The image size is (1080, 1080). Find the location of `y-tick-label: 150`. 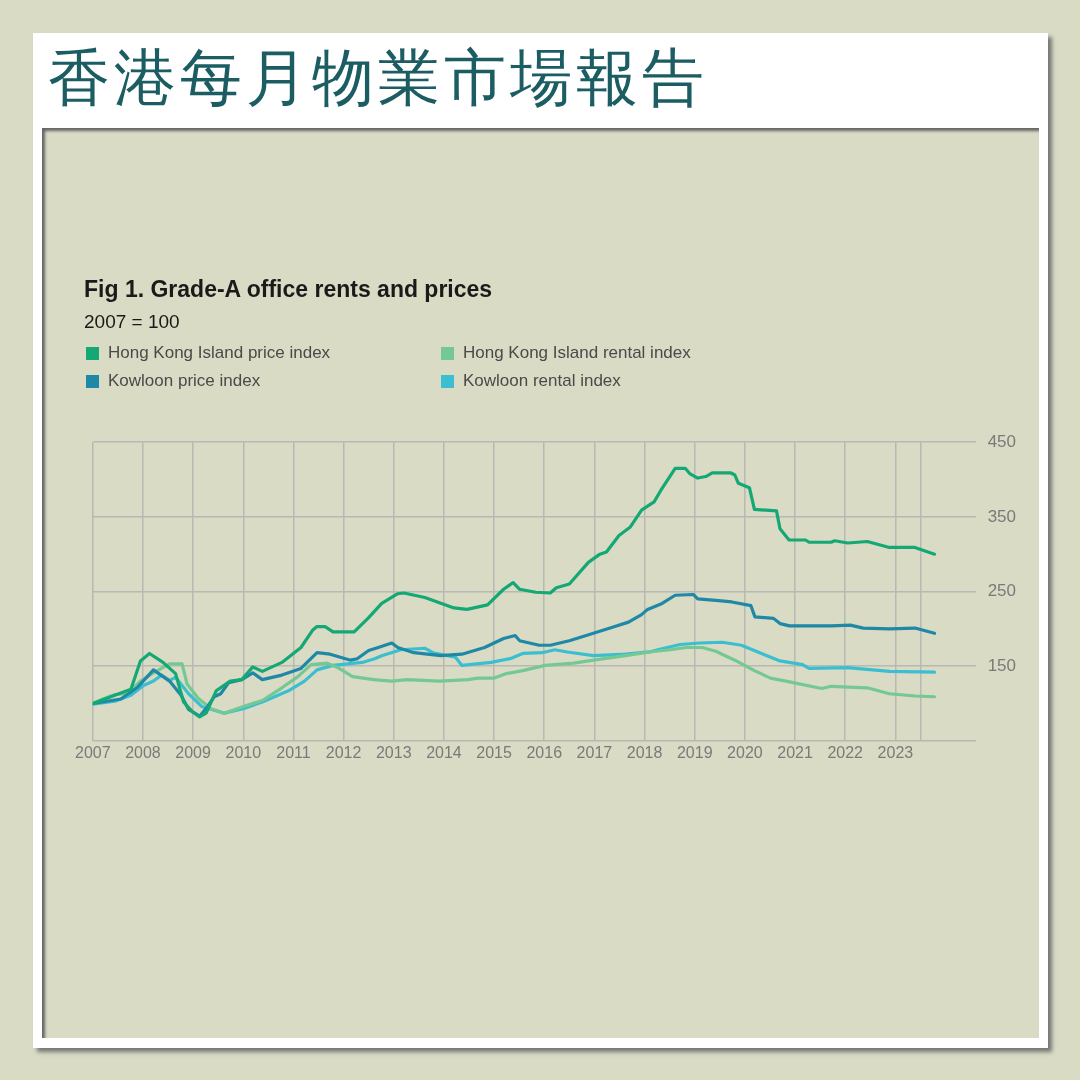

y-tick-label: 150 is located at coordinates (1002, 665).